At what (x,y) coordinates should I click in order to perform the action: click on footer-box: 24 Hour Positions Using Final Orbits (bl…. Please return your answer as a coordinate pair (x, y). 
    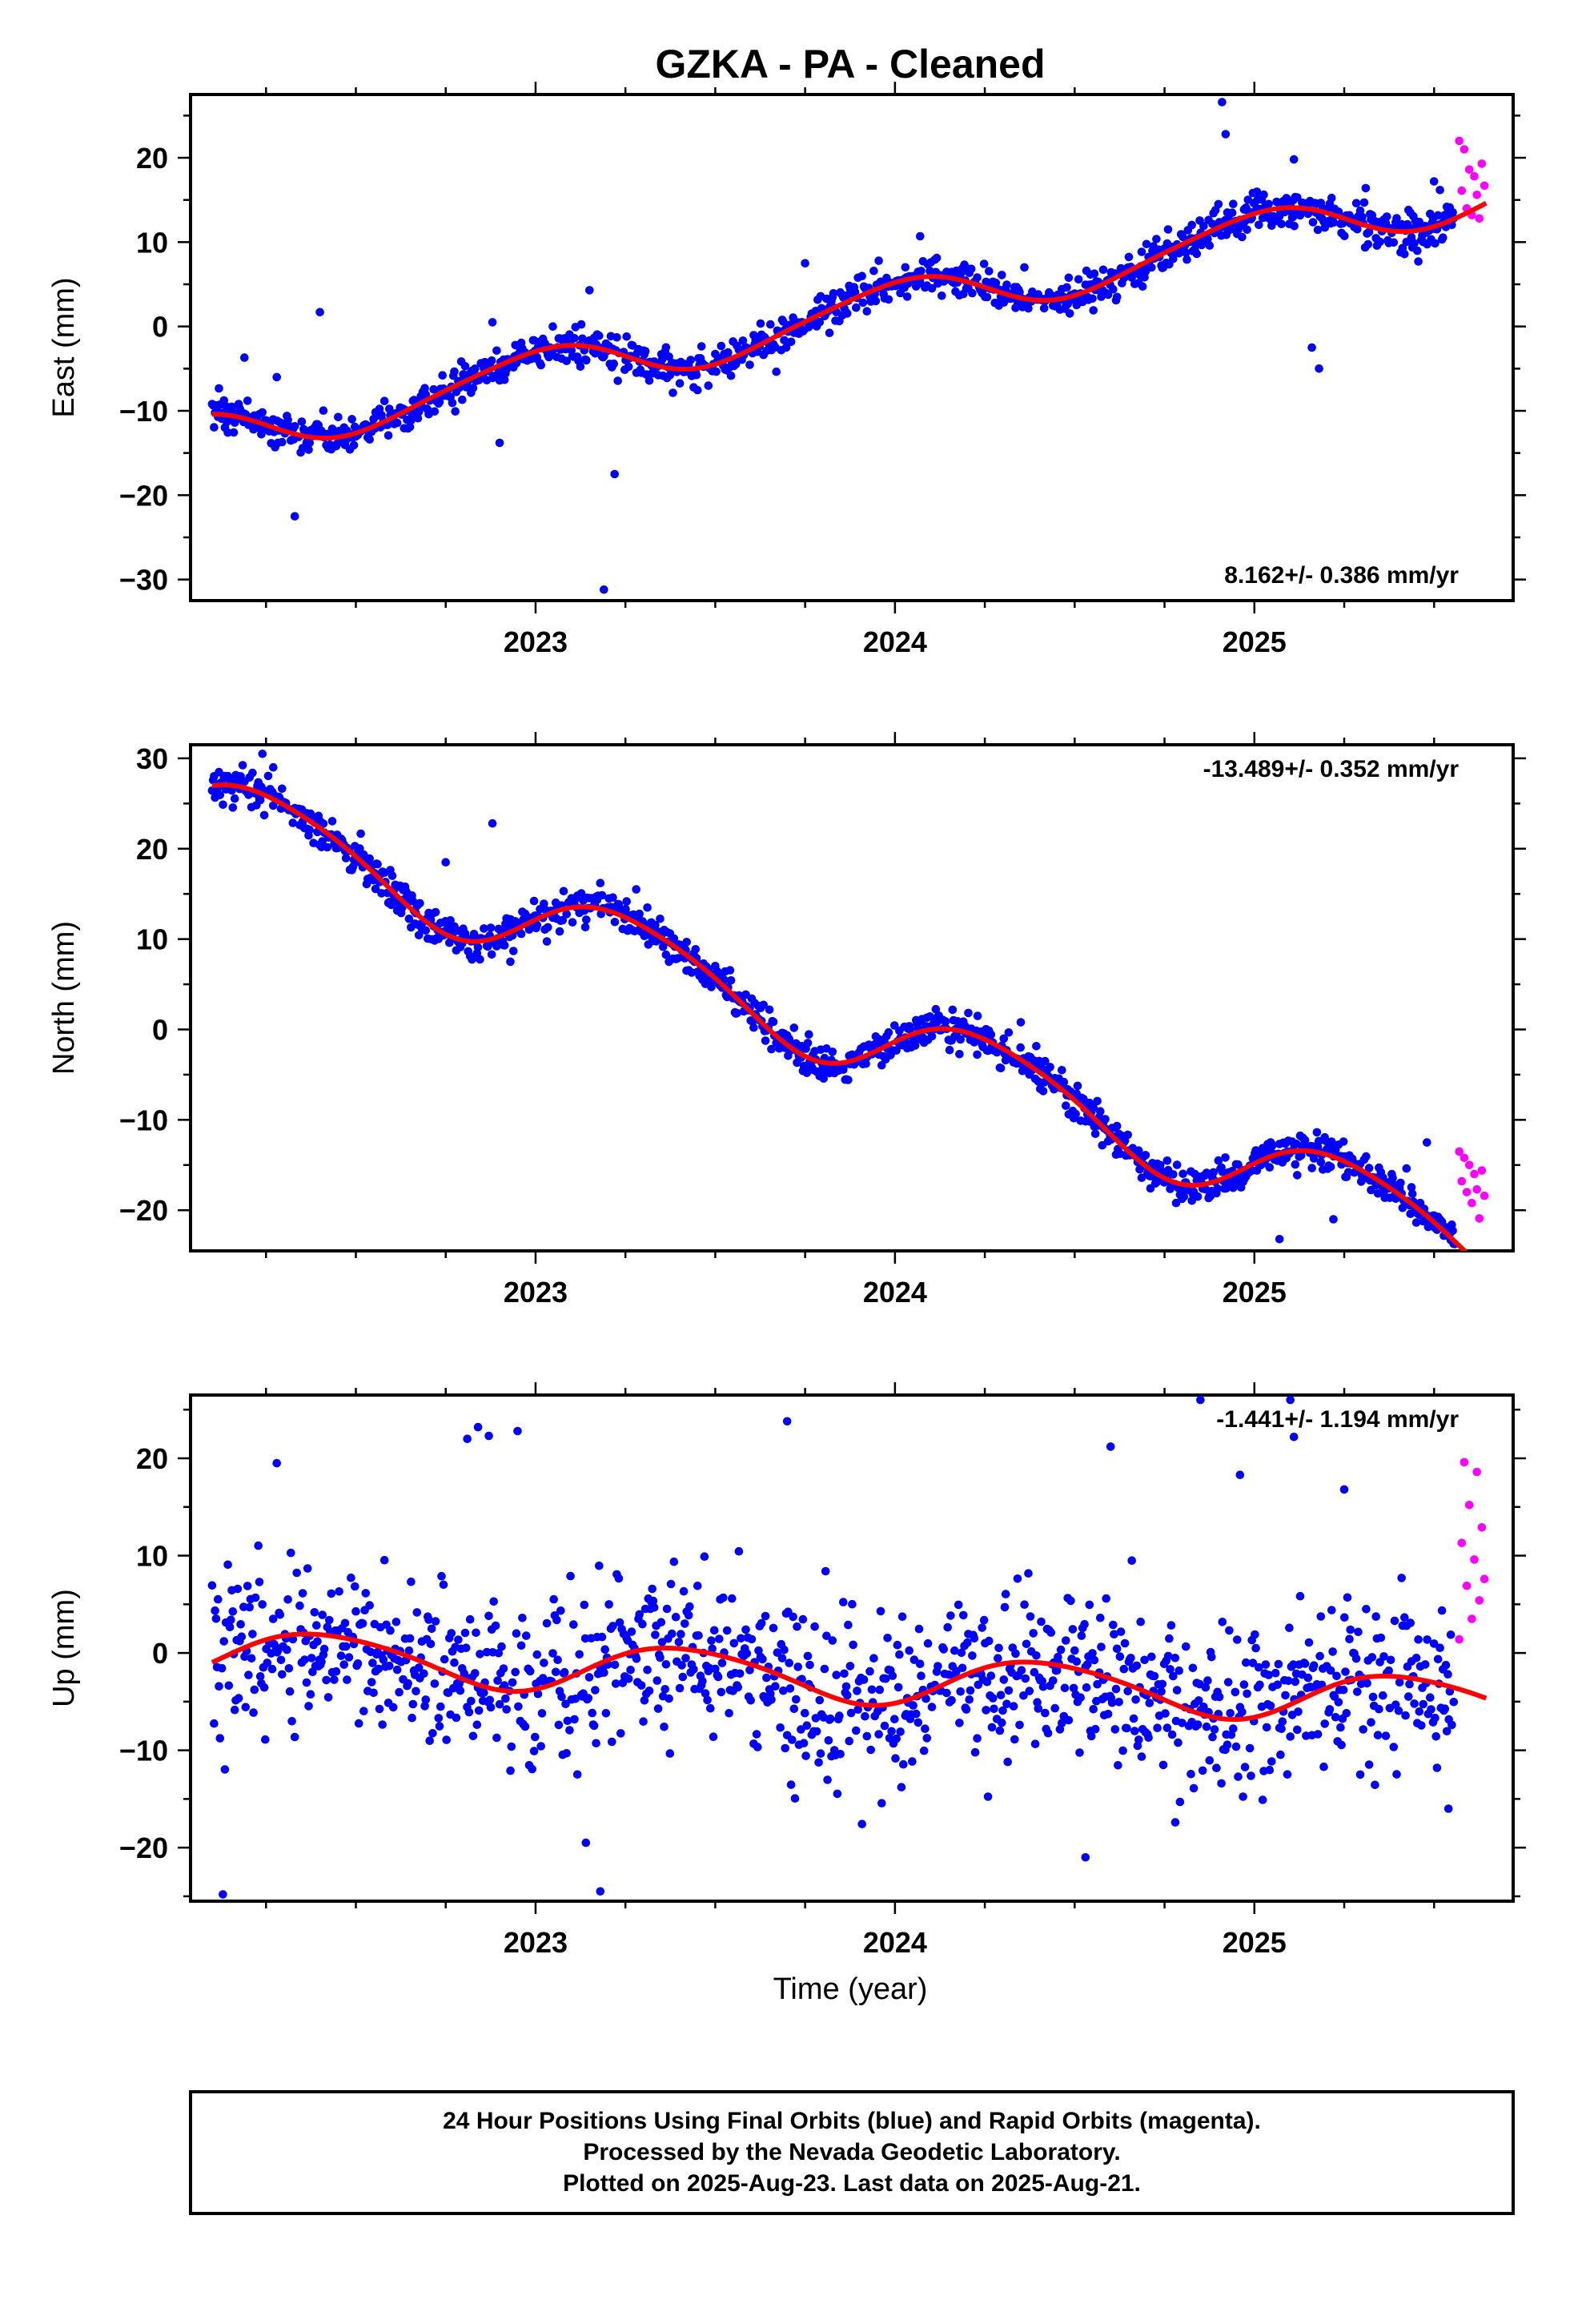
    Looking at the image, I should click on (852, 2152).